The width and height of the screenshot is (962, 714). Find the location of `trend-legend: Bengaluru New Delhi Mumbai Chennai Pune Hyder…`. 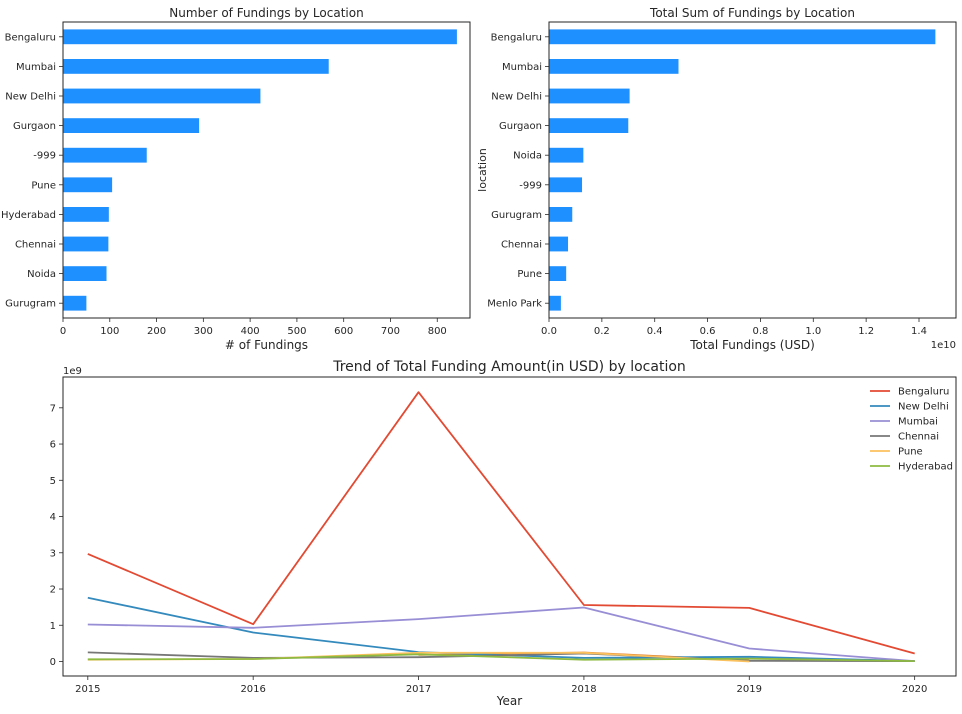

trend-legend: Bengaluru New Delhi Mumbai Chennai Pune Hyder… is located at coordinates (911, 430).